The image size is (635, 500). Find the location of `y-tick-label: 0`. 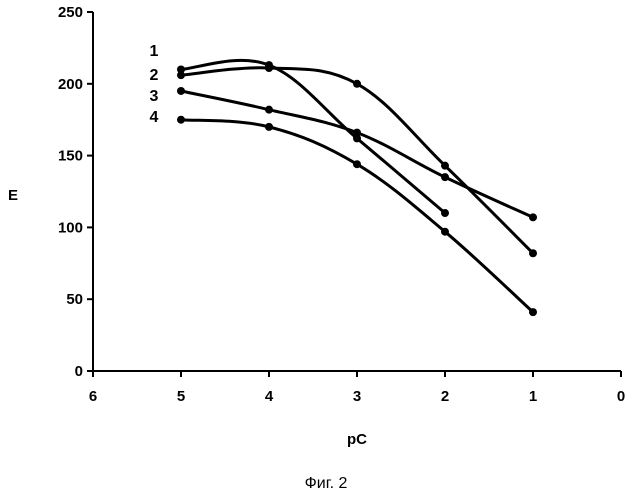

y-tick-label: 0 is located at coordinates (79, 371).